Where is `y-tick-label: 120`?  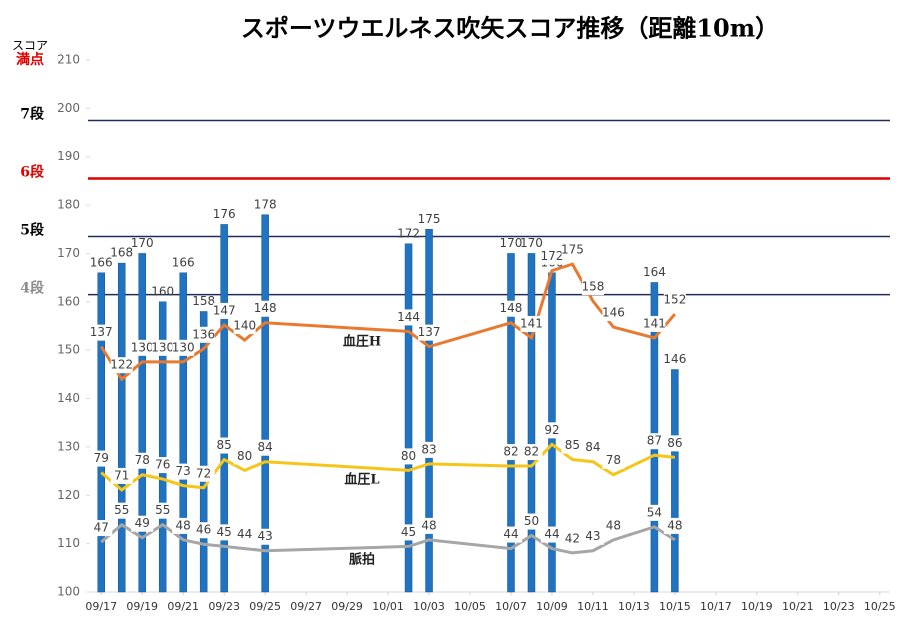 y-tick-label: 120 is located at coordinates (68, 495).